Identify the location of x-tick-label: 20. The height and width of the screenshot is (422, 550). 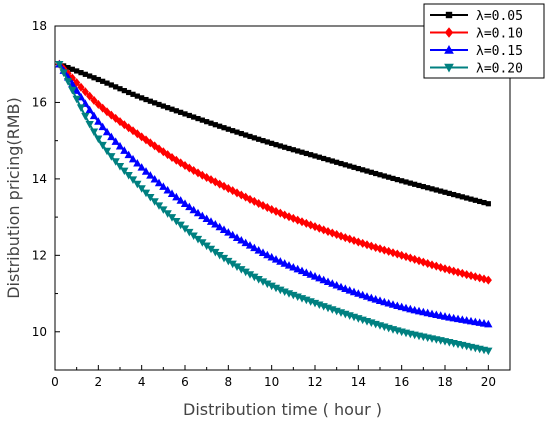
(488, 382).